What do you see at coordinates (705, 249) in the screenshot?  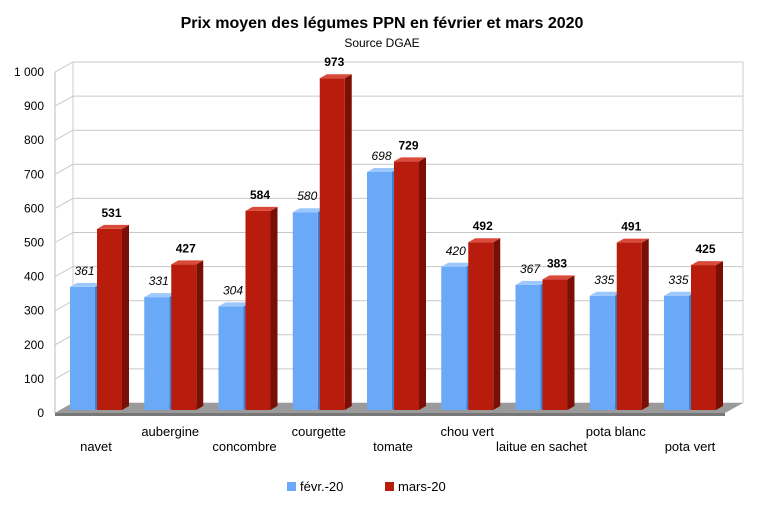 I see `data-label: 425` at bounding box center [705, 249].